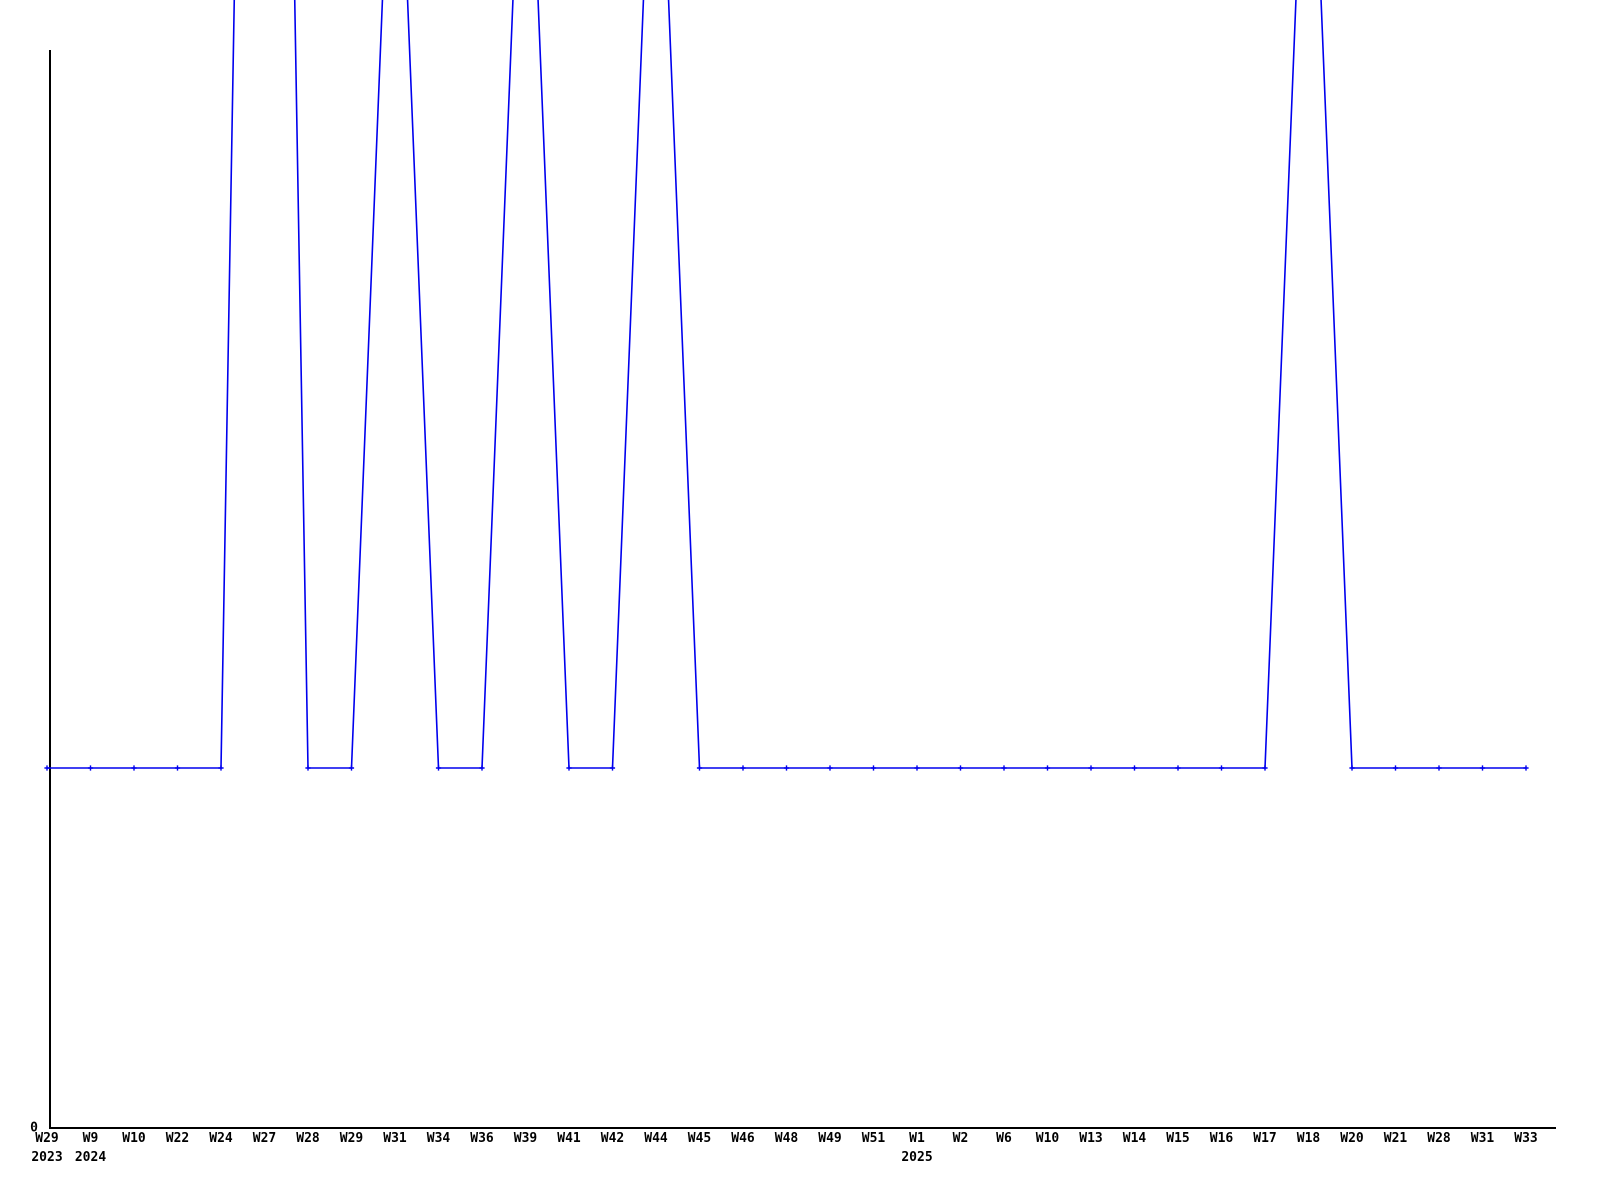  What do you see at coordinates (47, 1148) in the screenshot?
I see `x-axis-tick: W29 2023` at bounding box center [47, 1148].